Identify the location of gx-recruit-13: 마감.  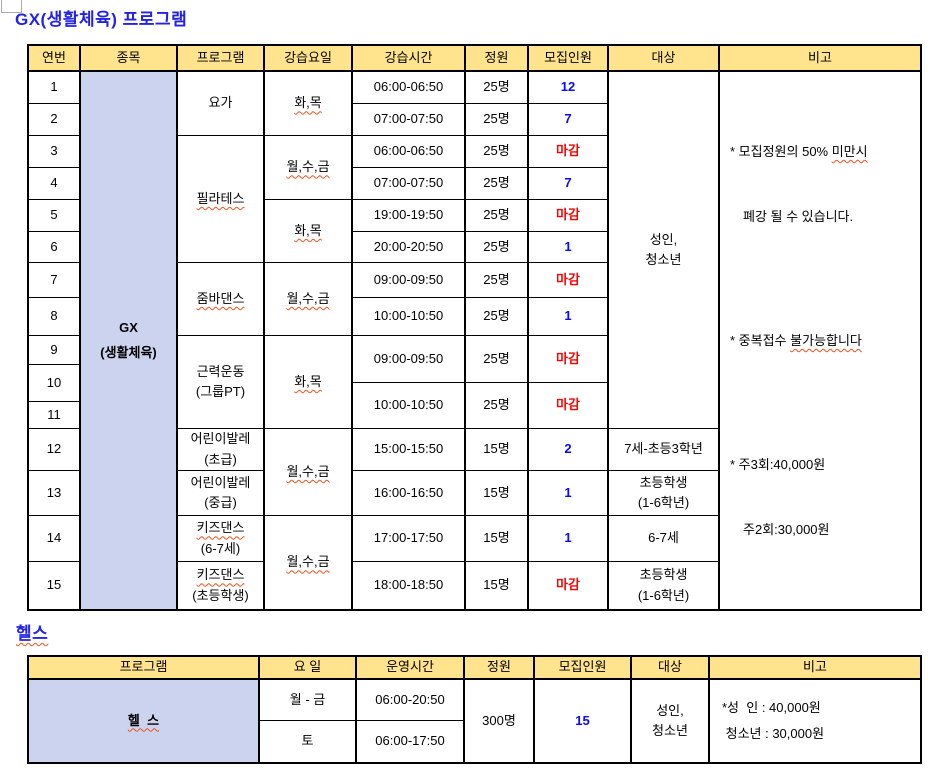
(569, 585).